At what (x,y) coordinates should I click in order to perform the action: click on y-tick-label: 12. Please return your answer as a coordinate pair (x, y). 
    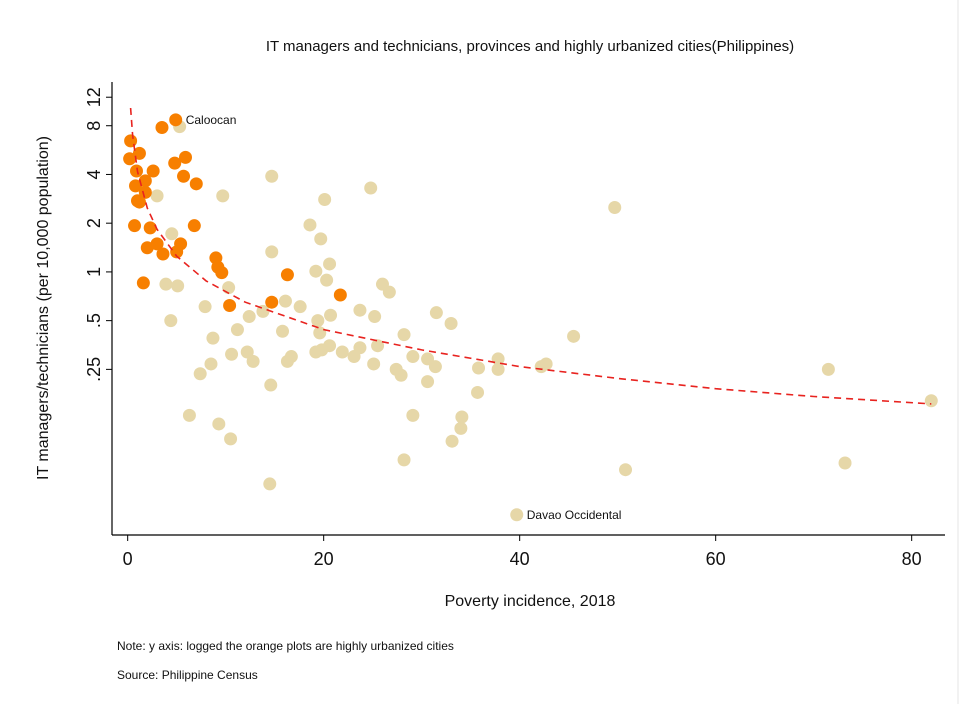
    Looking at the image, I should click on (94, 97).